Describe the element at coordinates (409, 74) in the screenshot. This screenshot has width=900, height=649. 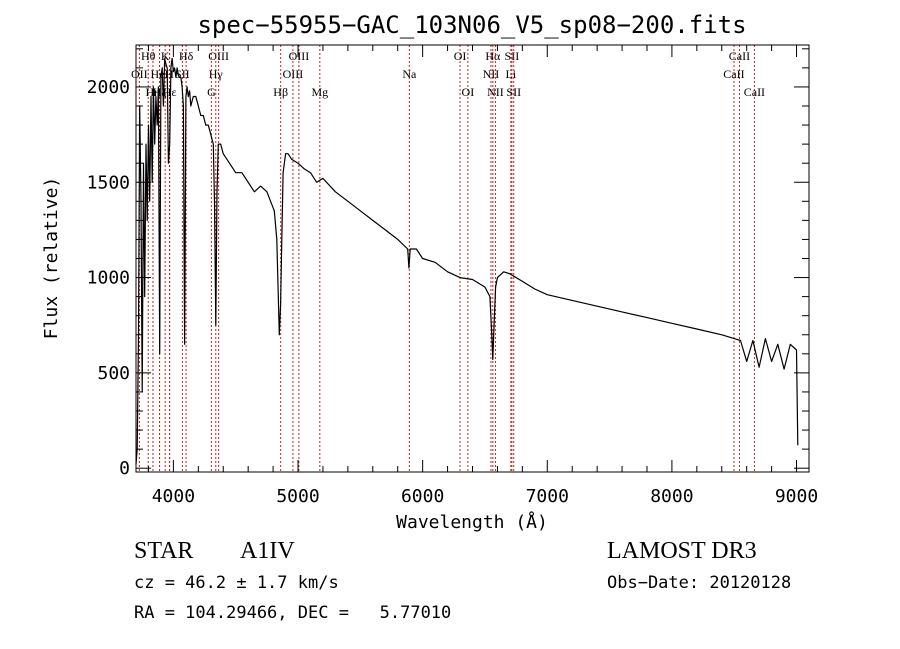
I see `marker-label-17: Na` at that location.